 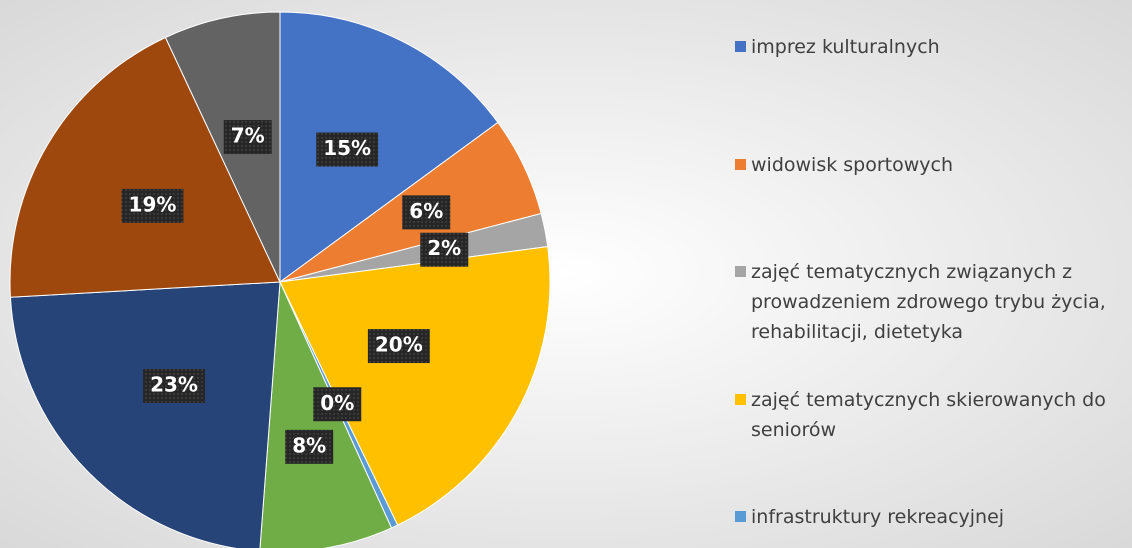 I want to click on data-label: 15%, so click(x=347, y=149).